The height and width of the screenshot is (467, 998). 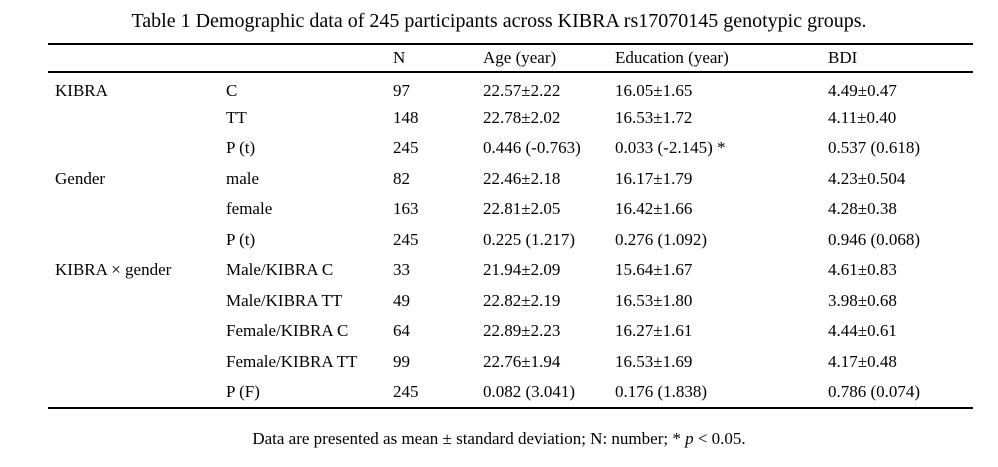 I want to click on cell-bdi: 4.28±0.38, so click(x=862, y=209).